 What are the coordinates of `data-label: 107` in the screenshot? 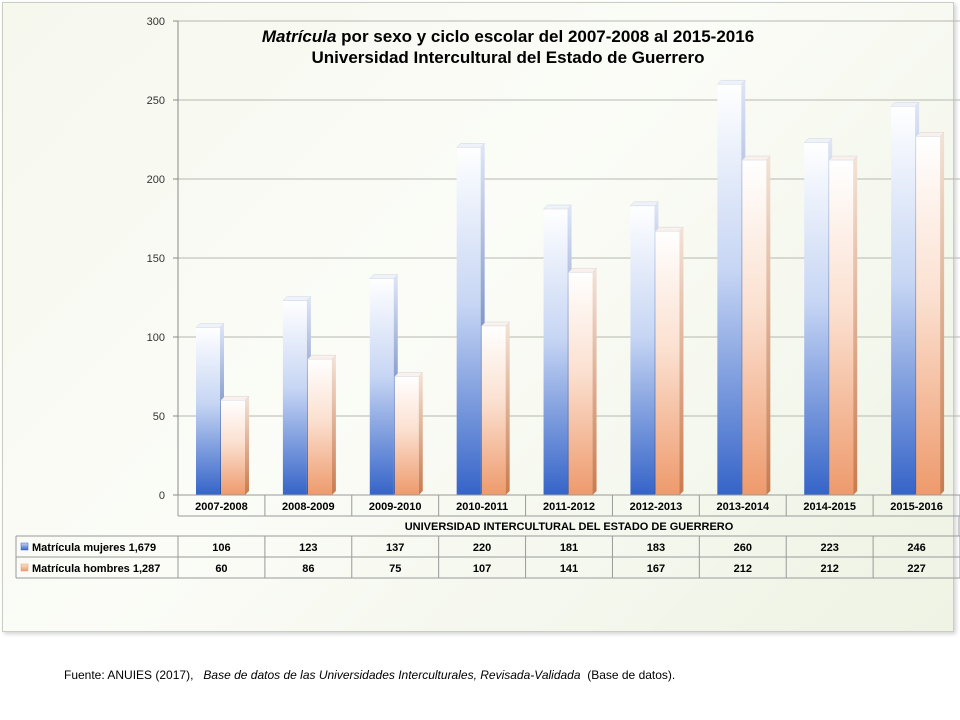 It's located at (482, 569).